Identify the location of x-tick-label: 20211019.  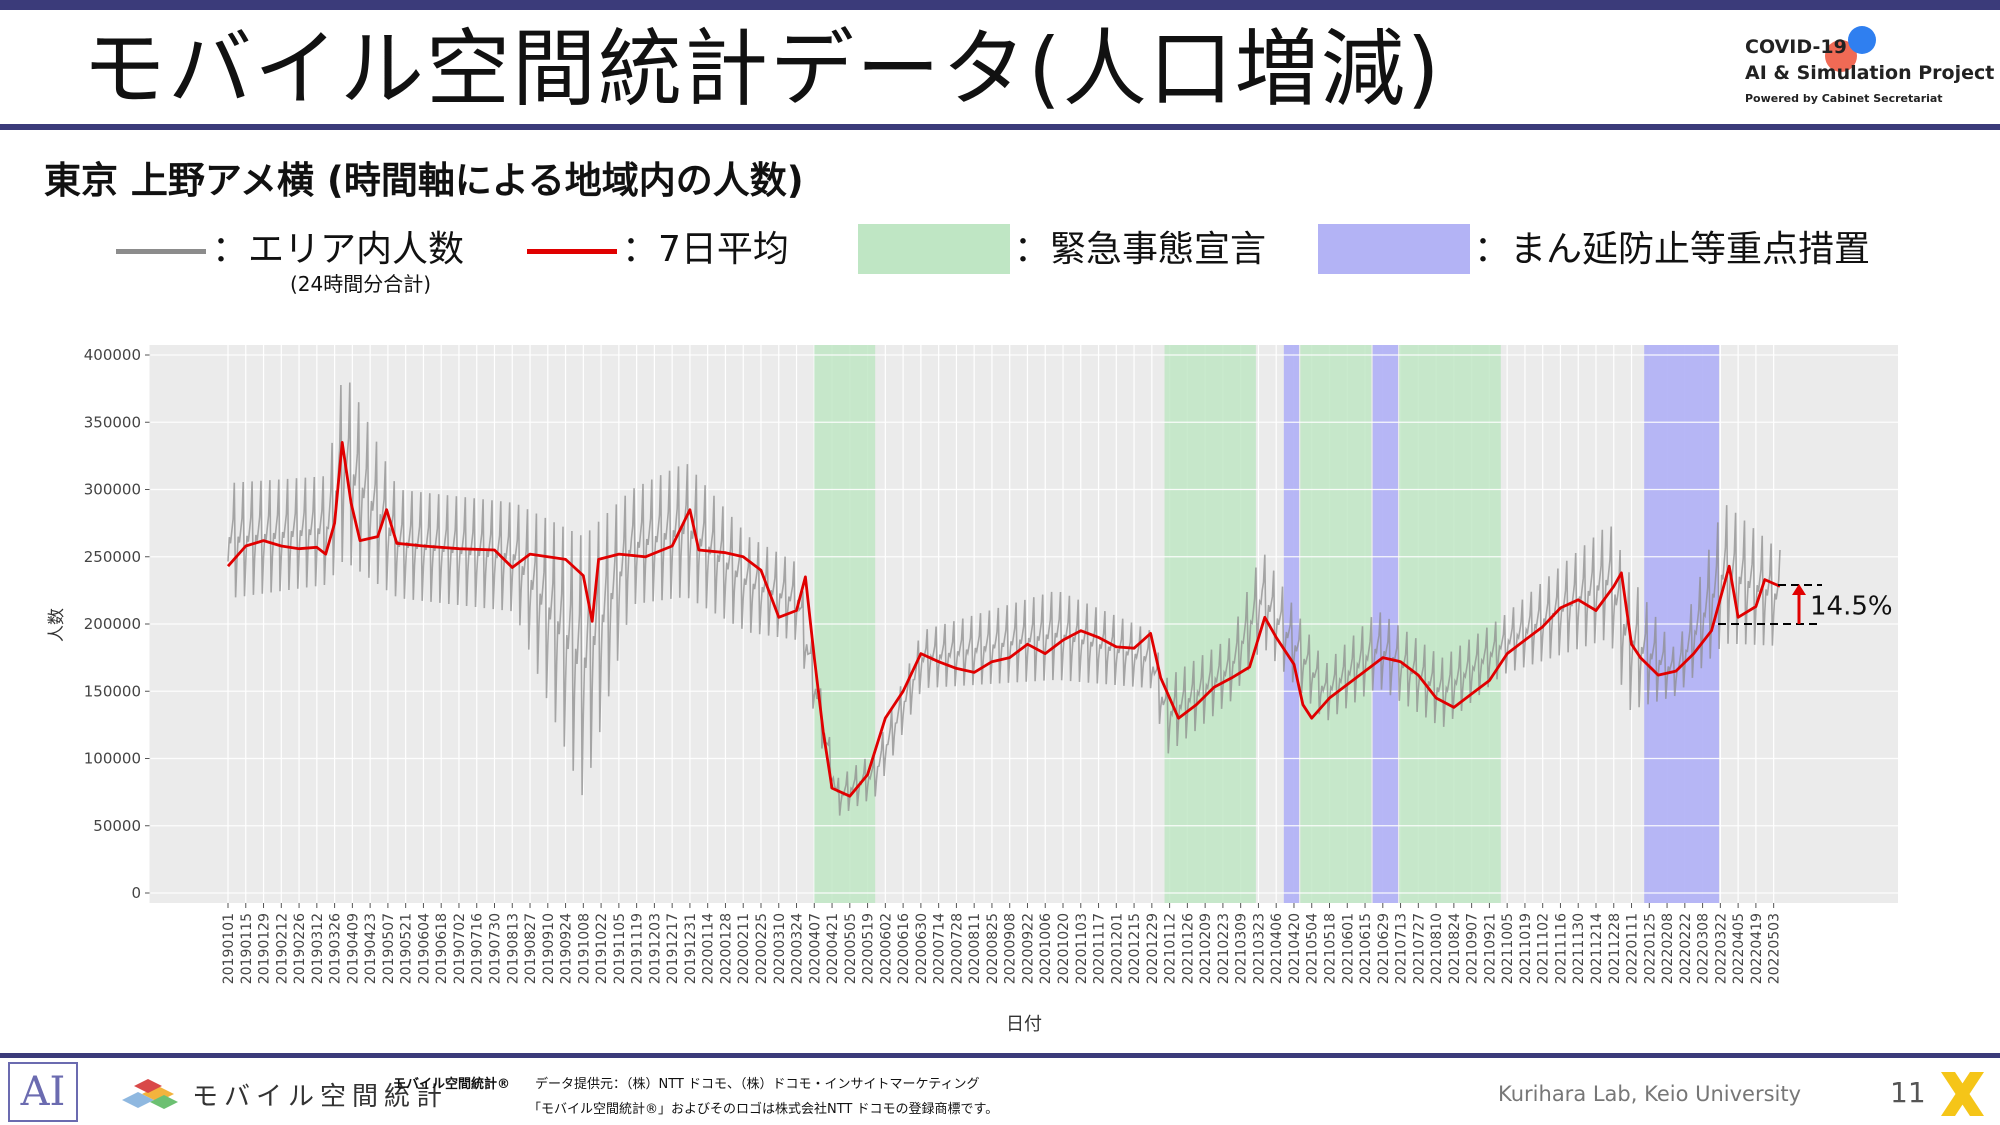
(1526, 948).